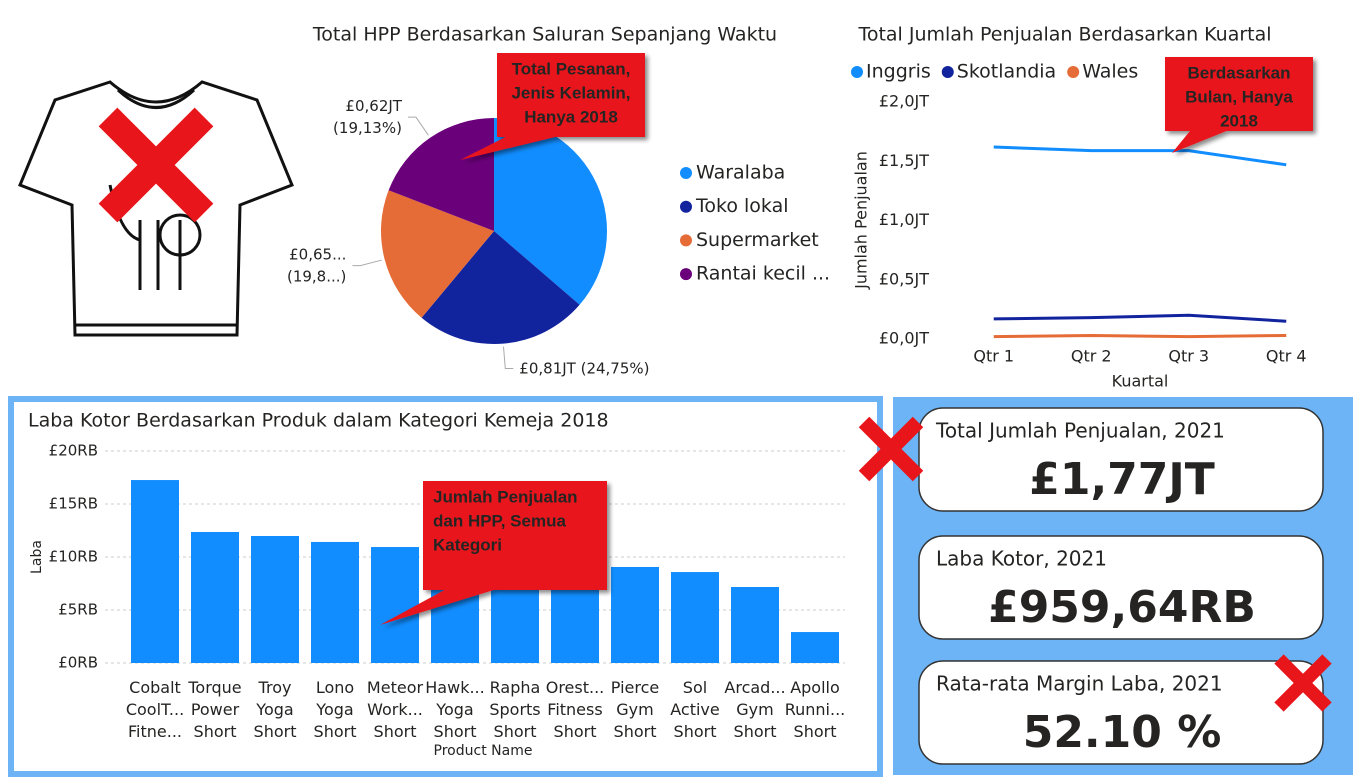 This screenshot has width=1360, height=784. Describe the element at coordinates (904, 338) in the screenshot. I see `y-tick-label: £0,0JT` at that location.